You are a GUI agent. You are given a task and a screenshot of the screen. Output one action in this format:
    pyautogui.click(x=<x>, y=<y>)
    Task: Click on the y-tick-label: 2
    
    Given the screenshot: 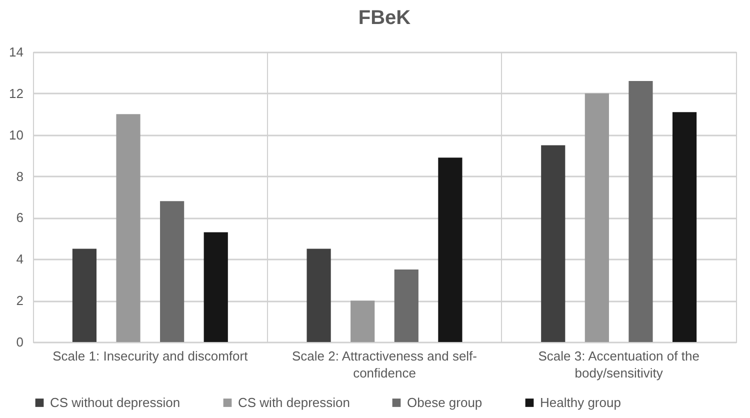 What is the action you would take?
    pyautogui.click(x=20, y=300)
    